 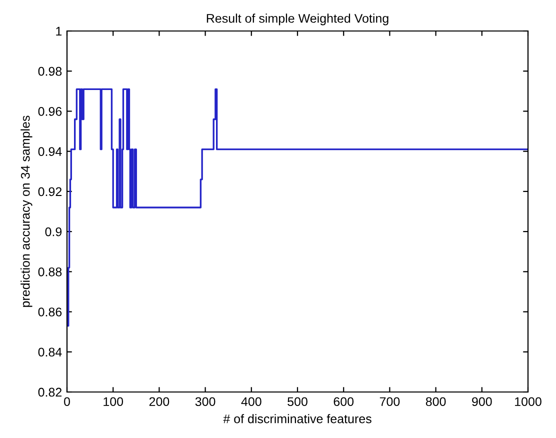 What do you see at coordinates (50, 191) in the screenshot?
I see `y-tick-label: 0.92` at bounding box center [50, 191].